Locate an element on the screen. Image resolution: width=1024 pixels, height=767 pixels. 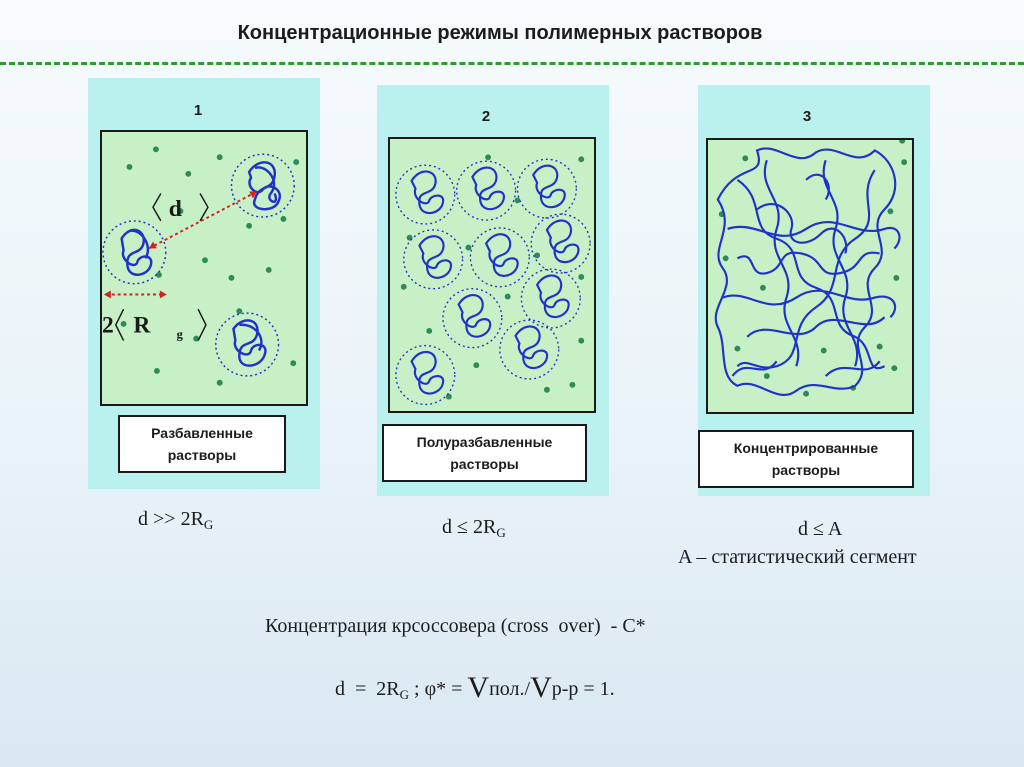
condition-1: d >> 2RG is located at coordinates (175, 520).